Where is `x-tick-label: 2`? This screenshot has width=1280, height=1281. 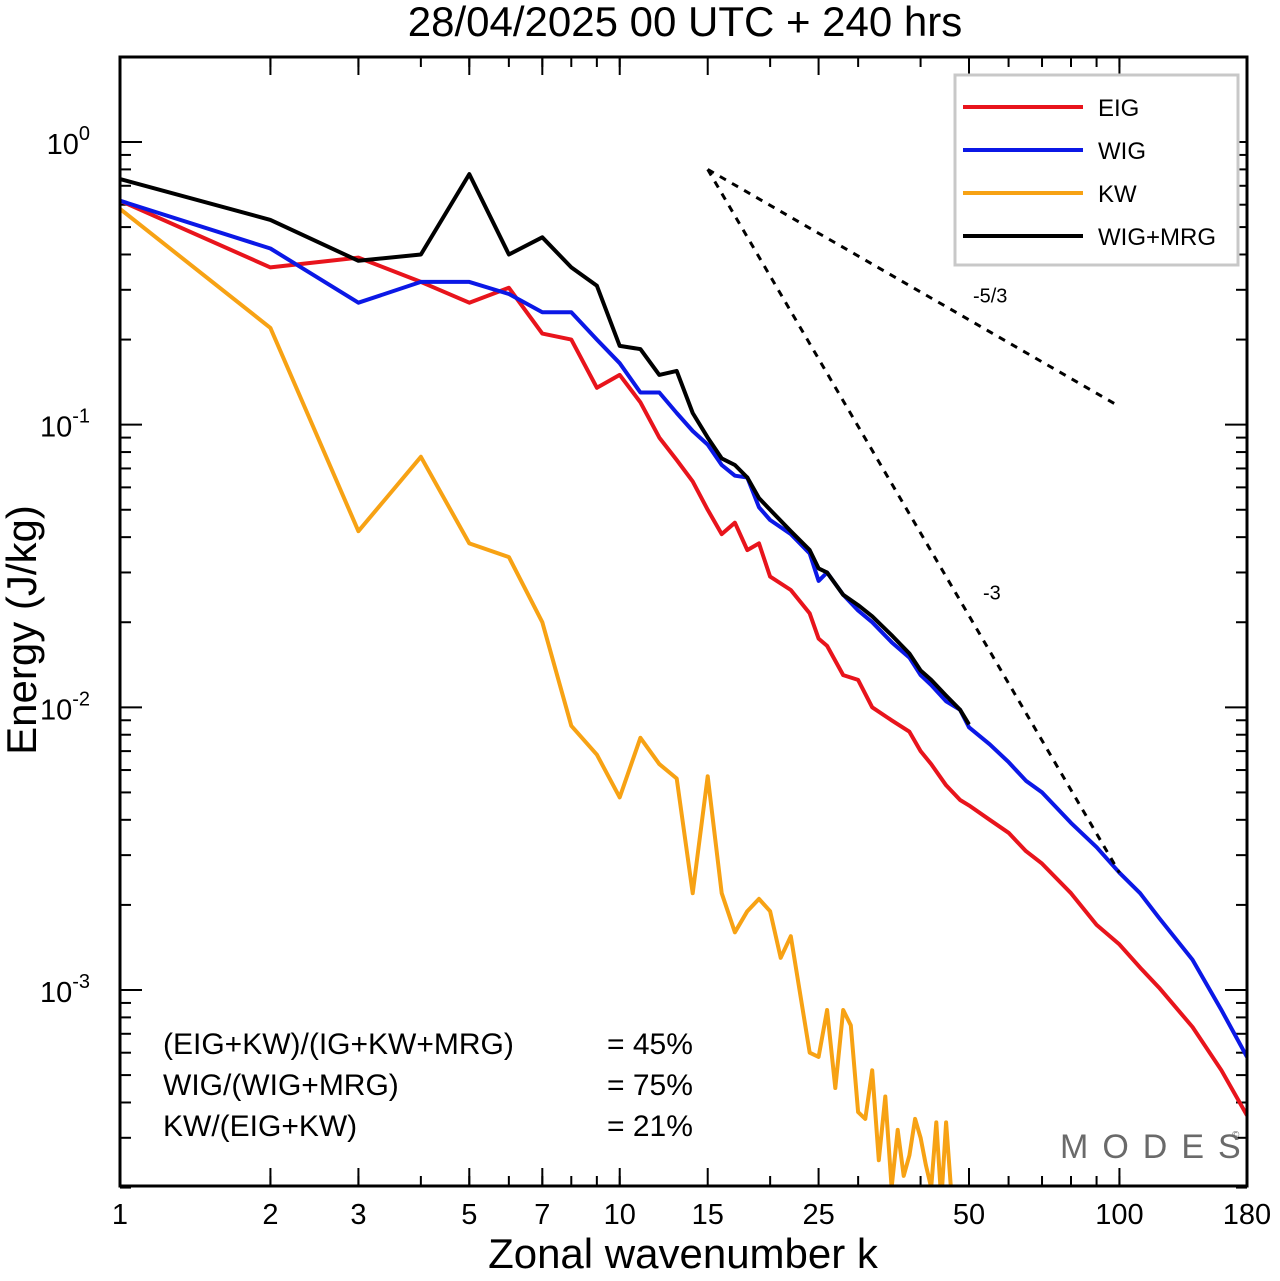
x-tick-label: 2 is located at coordinates (270, 1215).